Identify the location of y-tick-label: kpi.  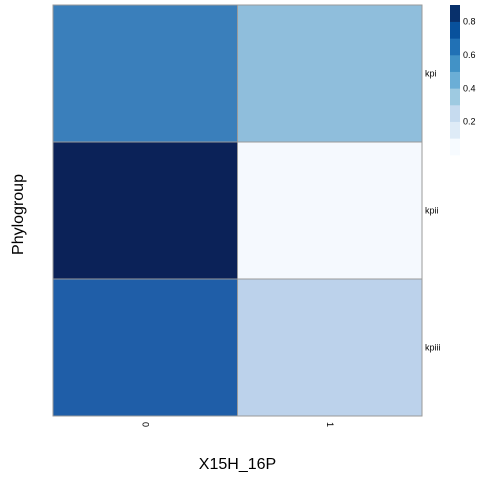
(431, 74).